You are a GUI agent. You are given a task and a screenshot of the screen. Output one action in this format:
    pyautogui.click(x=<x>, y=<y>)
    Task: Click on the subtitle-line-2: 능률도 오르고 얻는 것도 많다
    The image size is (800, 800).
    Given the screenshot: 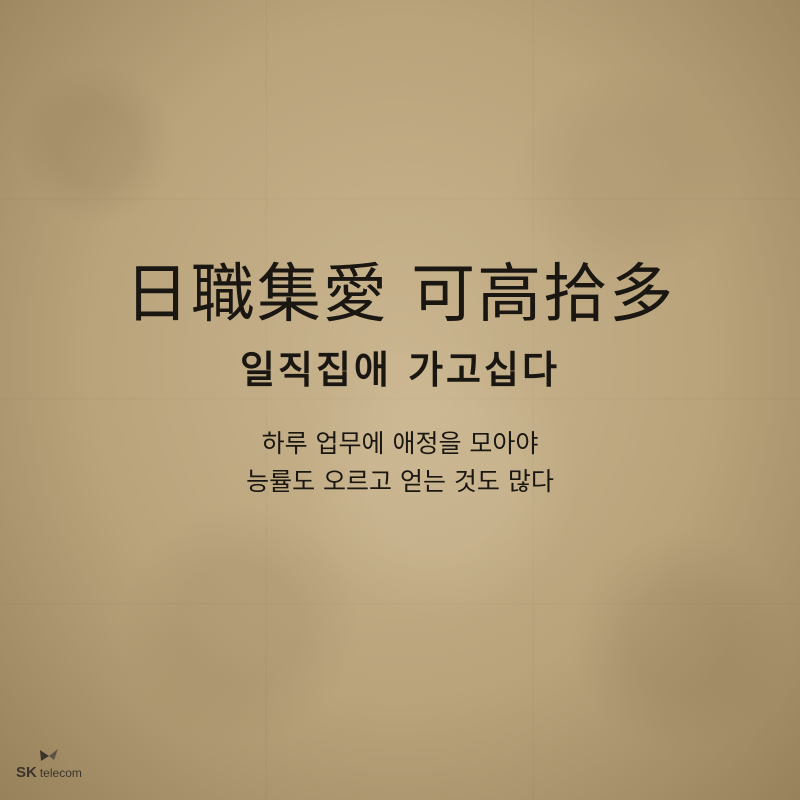 What is the action you would take?
    pyautogui.click(x=400, y=481)
    